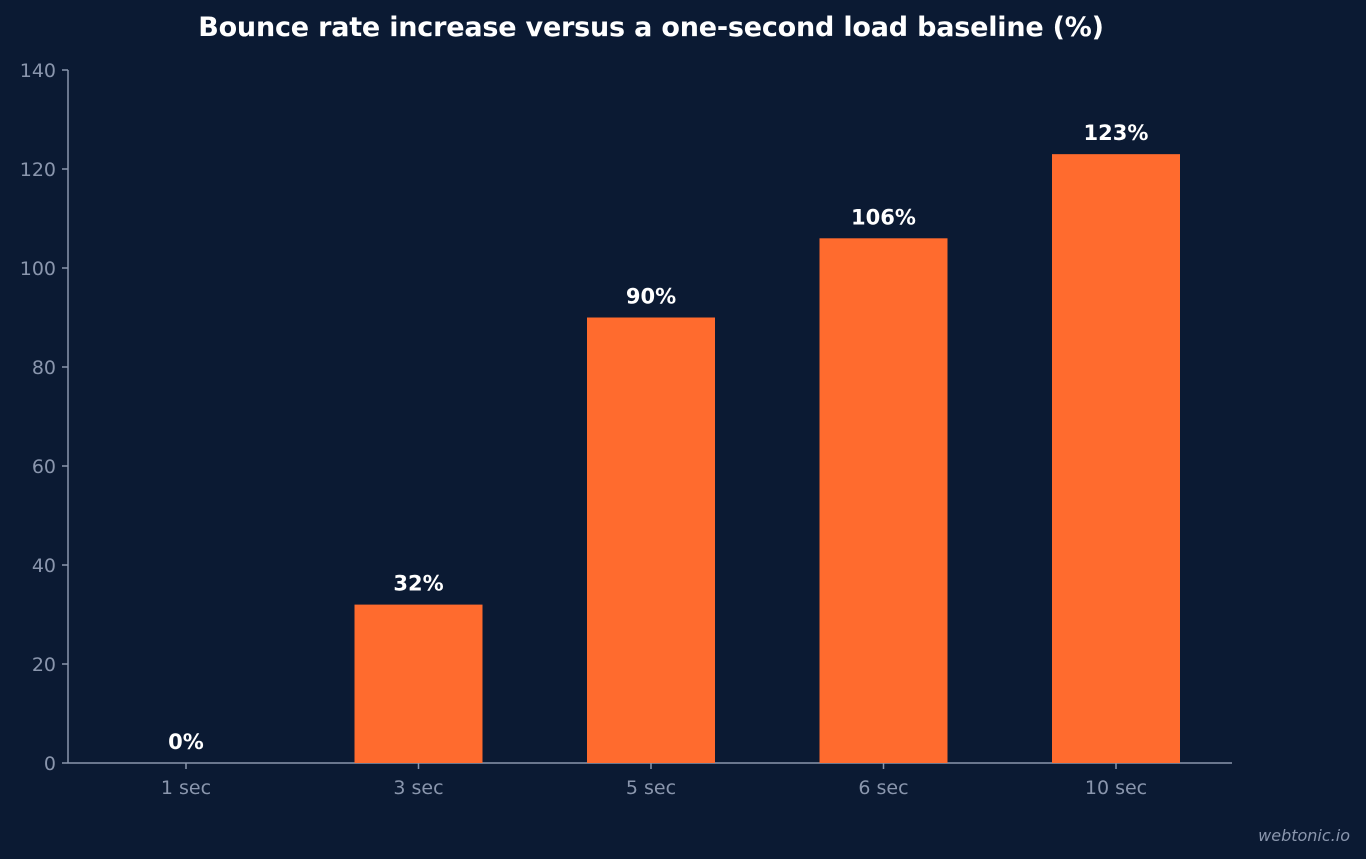  Describe the element at coordinates (883, 217) in the screenshot. I see `data-label: 106%` at that location.